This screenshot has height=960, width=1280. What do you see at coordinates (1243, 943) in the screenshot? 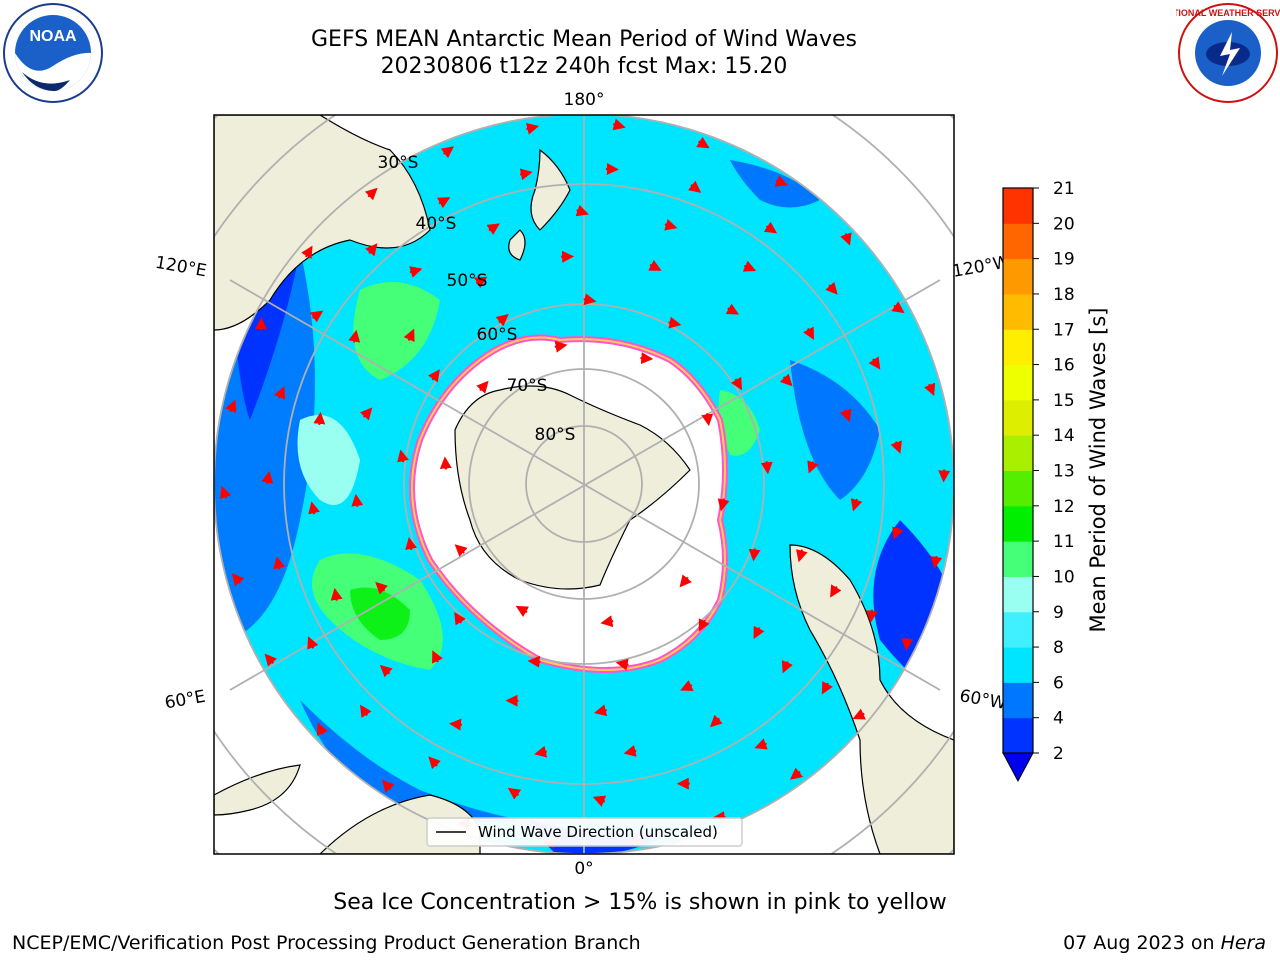
I see `footer-machine: Hera` at bounding box center [1243, 943].